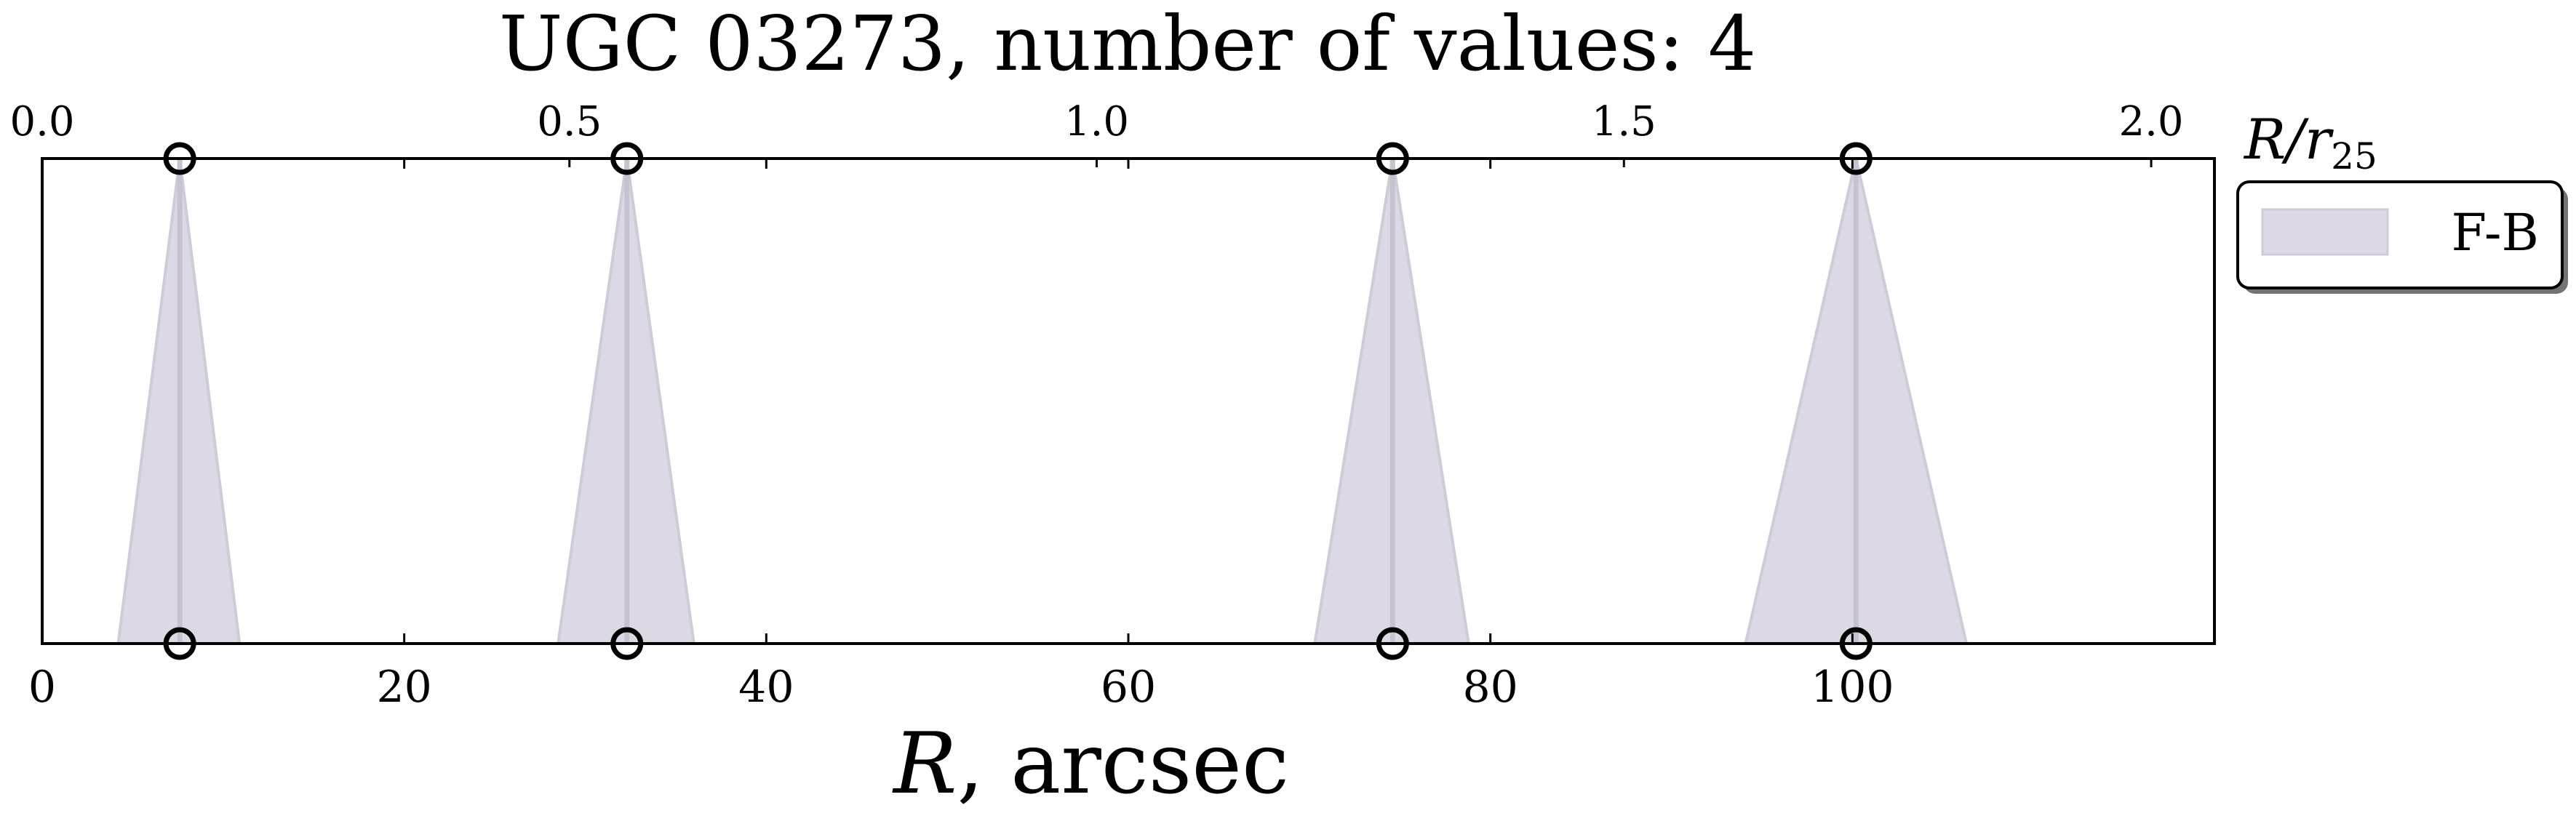 The image size is (2576, 829). Describe the element at coordinates (1624, 121) in the screenshot. I see `x2-tick-label-3: 1.5` at that location.